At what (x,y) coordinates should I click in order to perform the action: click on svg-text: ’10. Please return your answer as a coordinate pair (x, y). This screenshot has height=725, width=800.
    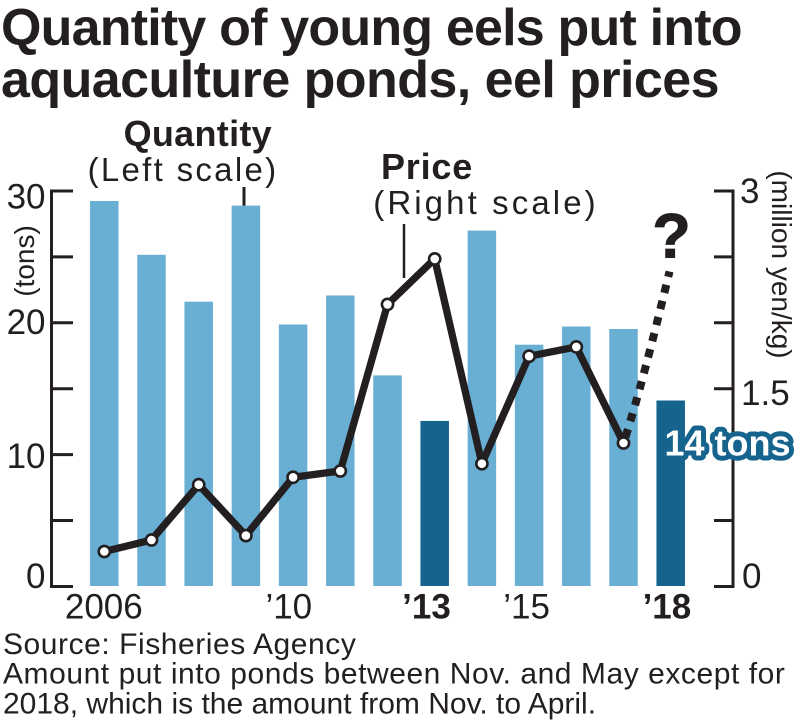
    Looking at the image, I should click on (288, 607).